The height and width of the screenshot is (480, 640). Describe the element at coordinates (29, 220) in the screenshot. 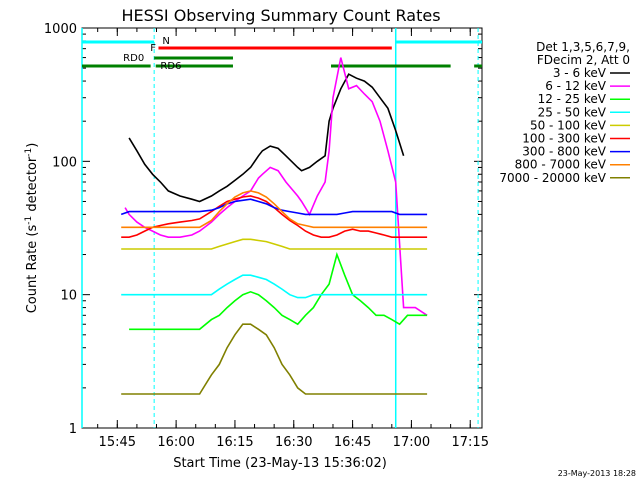

I see `y-axis-label-sup1: -1` at that location.